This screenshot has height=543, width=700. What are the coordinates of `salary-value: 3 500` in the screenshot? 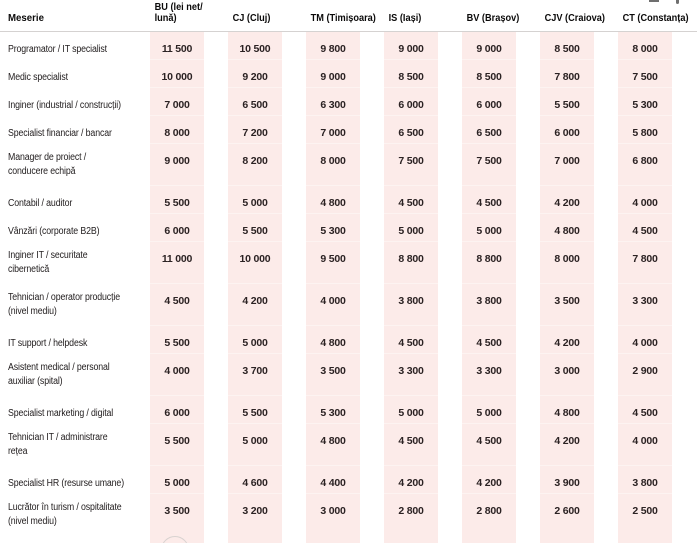 It's located at (567, 301).